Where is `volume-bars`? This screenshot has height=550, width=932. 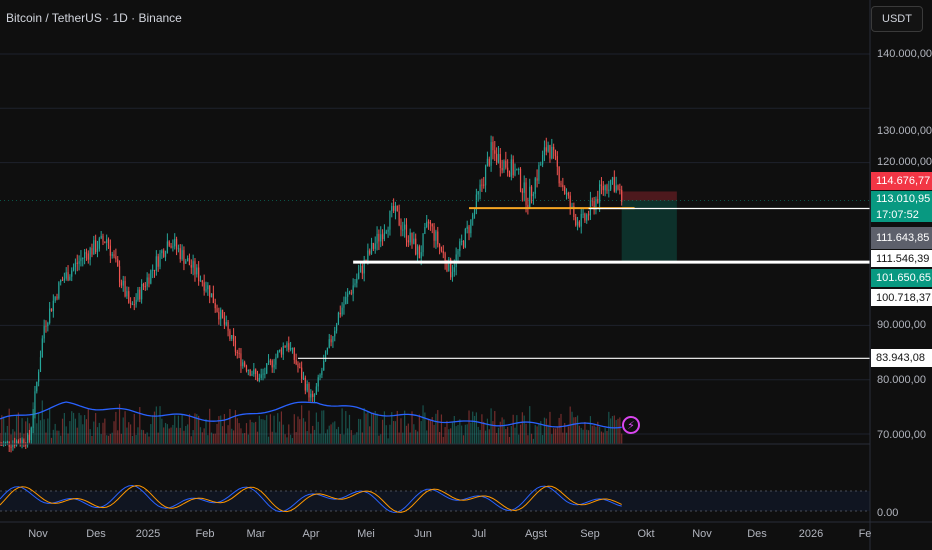
volume-bars is located at coordinates (311, 422).